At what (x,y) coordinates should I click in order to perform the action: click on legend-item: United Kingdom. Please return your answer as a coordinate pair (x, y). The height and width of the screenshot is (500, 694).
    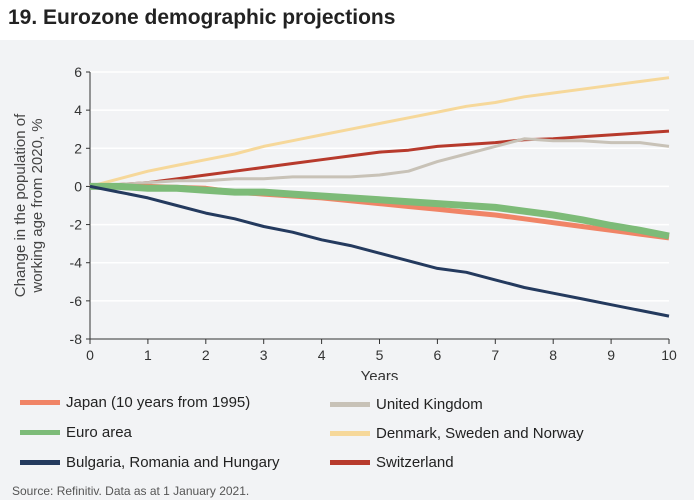
    Looking at the image, I should click on (406, 404).